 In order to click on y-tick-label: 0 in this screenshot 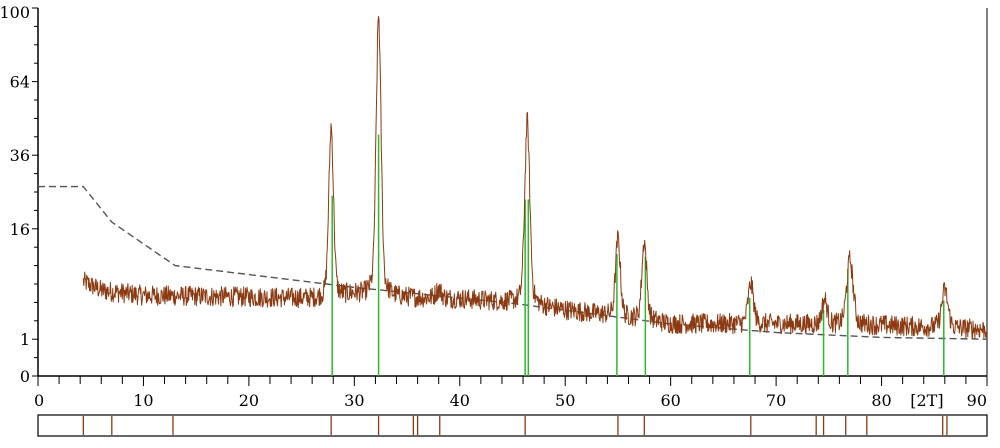, I will do `click(25, 376)`.